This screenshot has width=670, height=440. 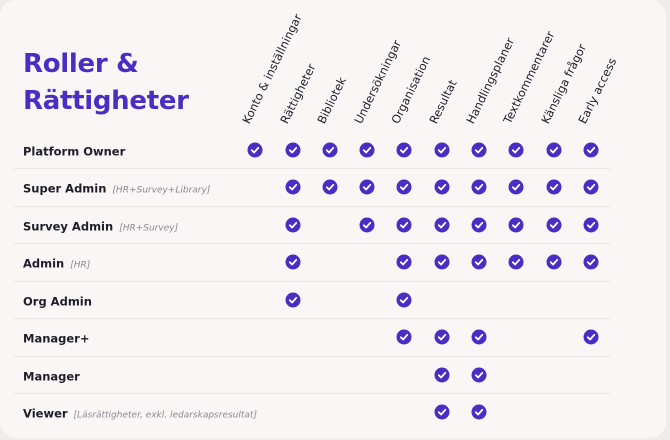 I want to click on row-label: Manager+, so click(x=56, y=337).